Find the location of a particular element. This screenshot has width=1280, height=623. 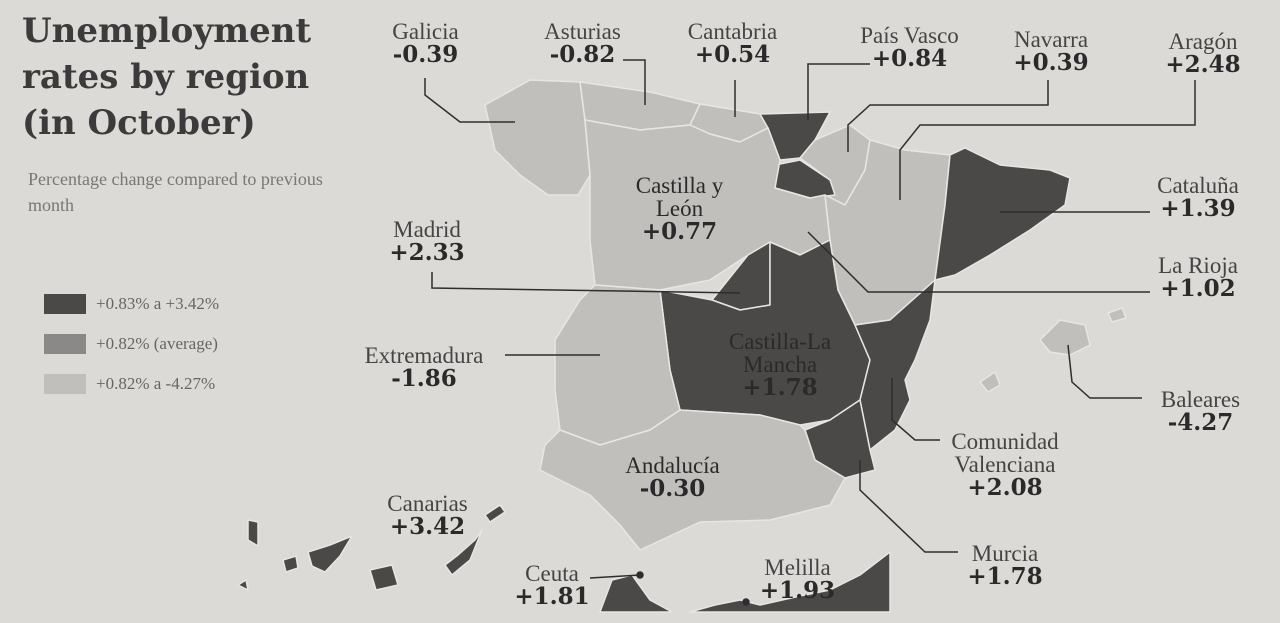

leader-aragon is located at coordinates (1047, 140).